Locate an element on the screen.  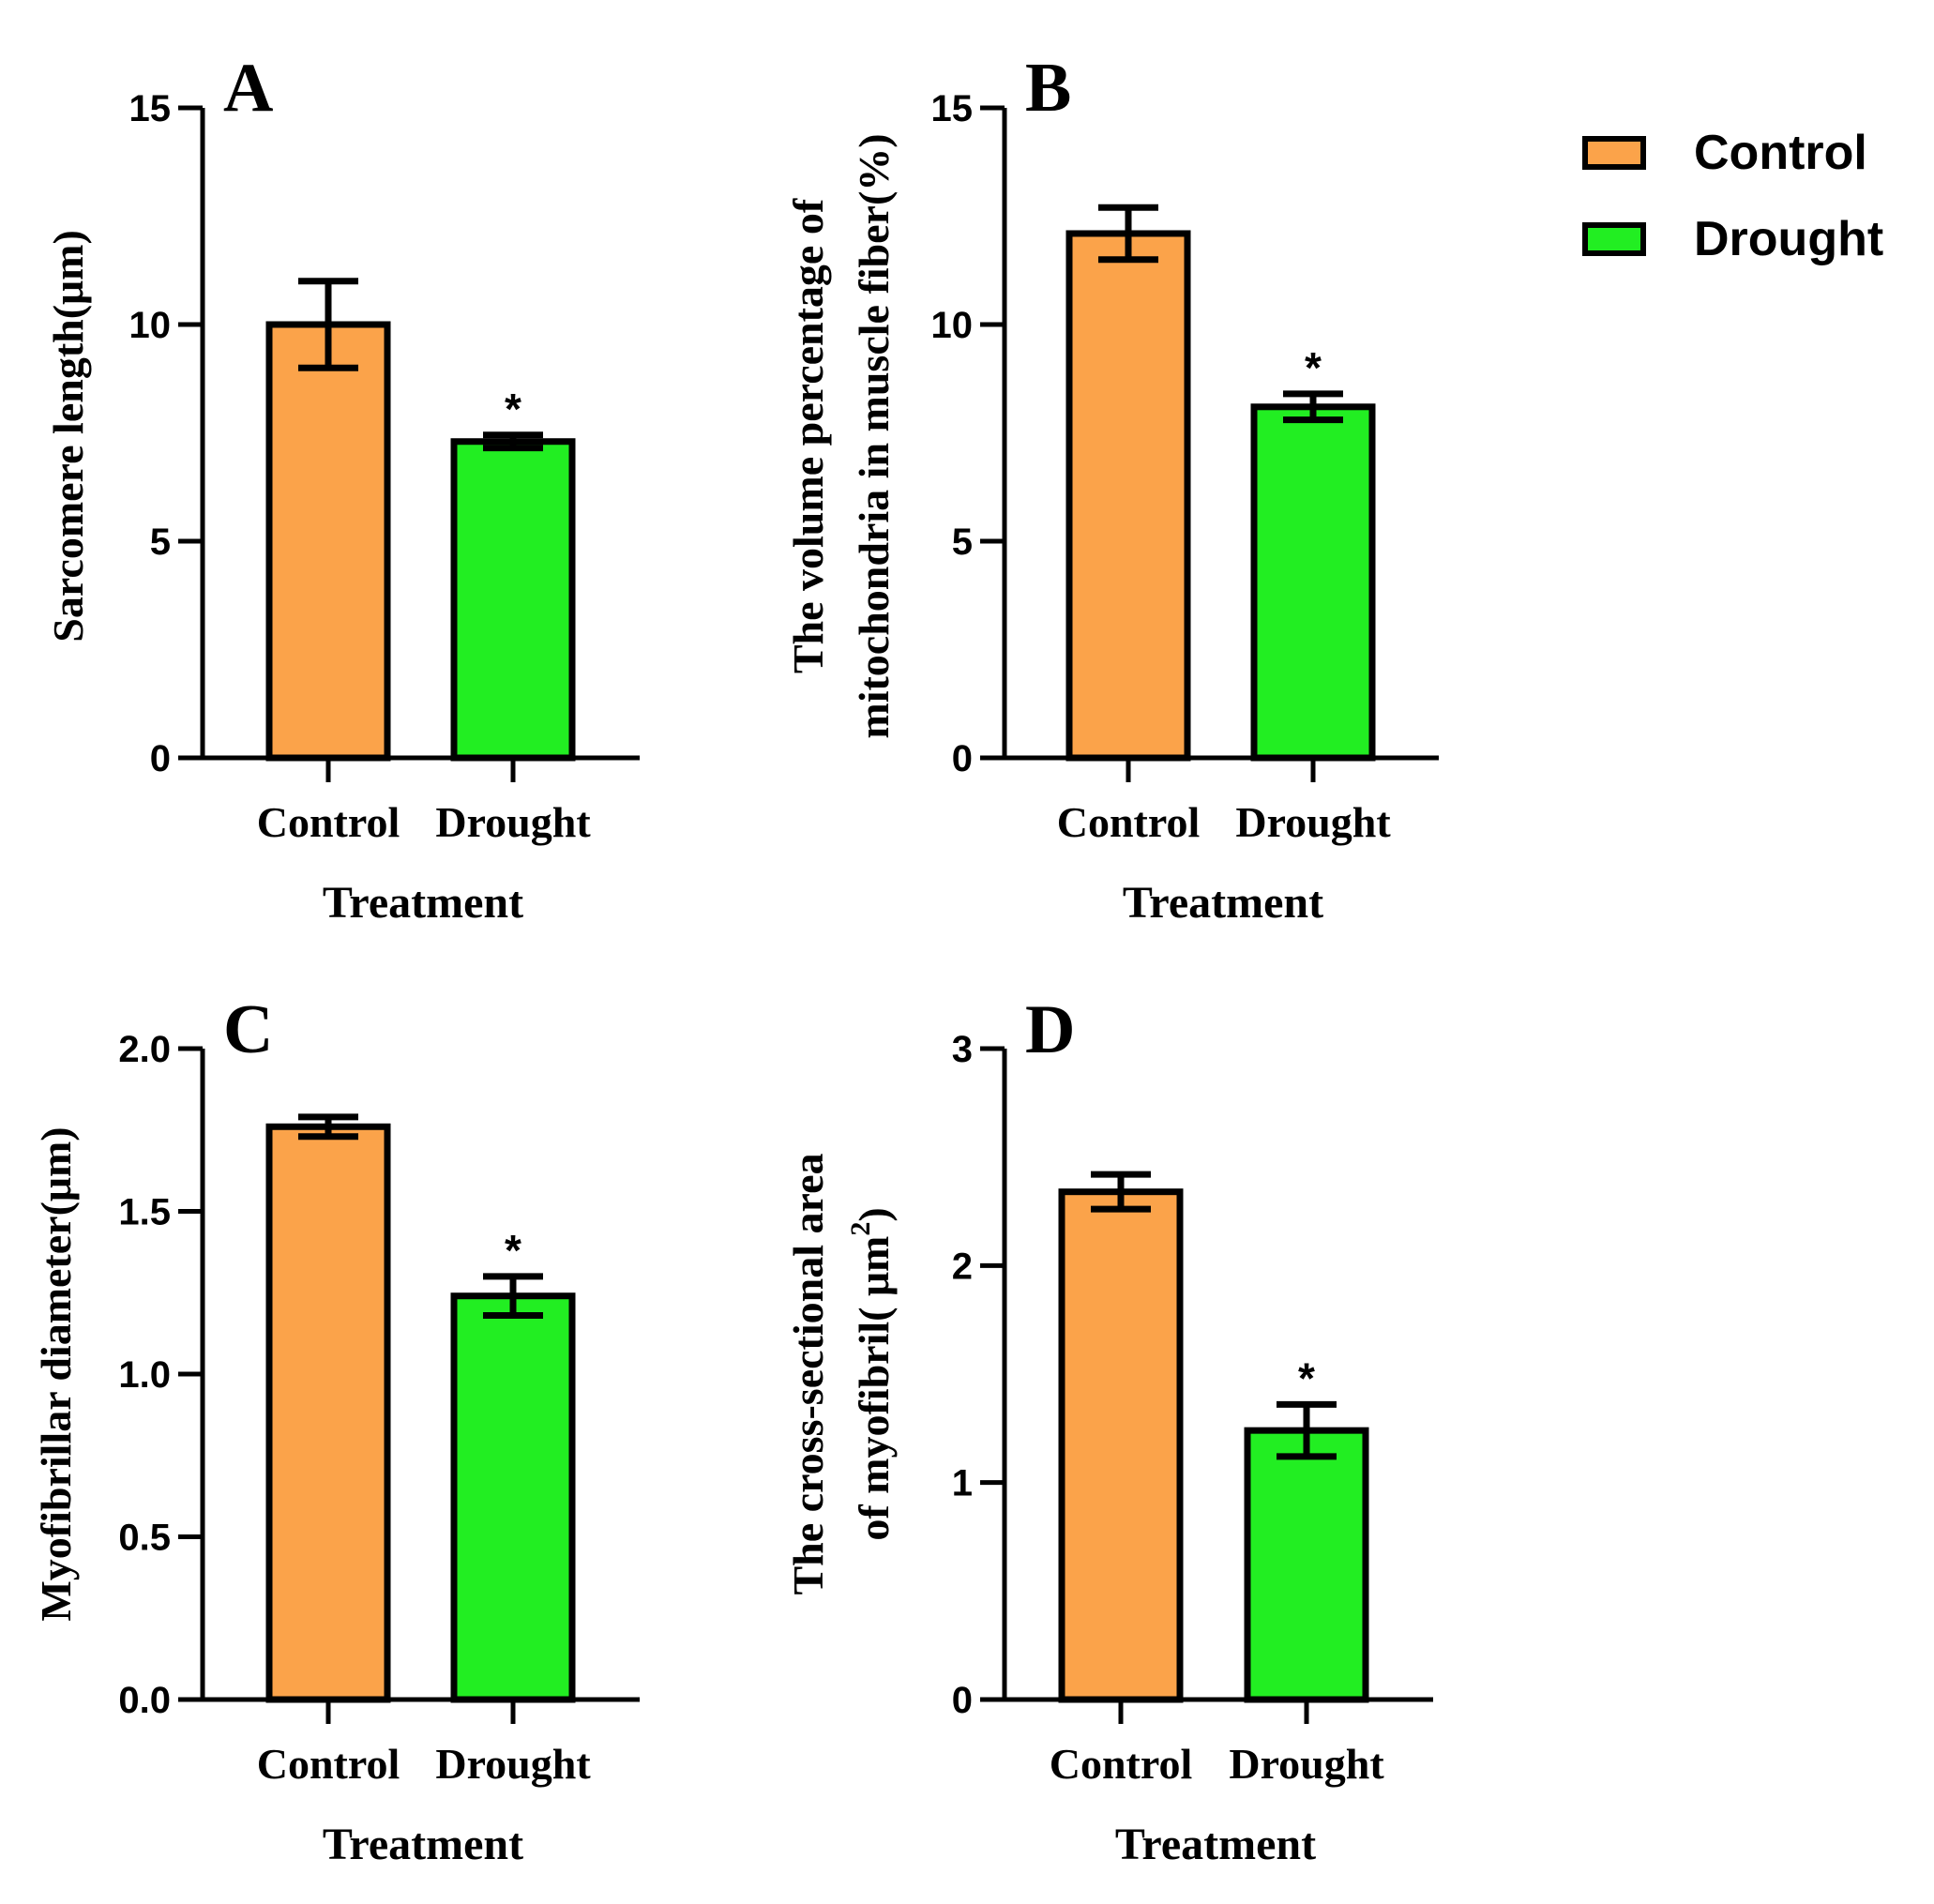
panel-d-y-axis-title-main: of myofibril( μm is located at coordinates (874, 1388).